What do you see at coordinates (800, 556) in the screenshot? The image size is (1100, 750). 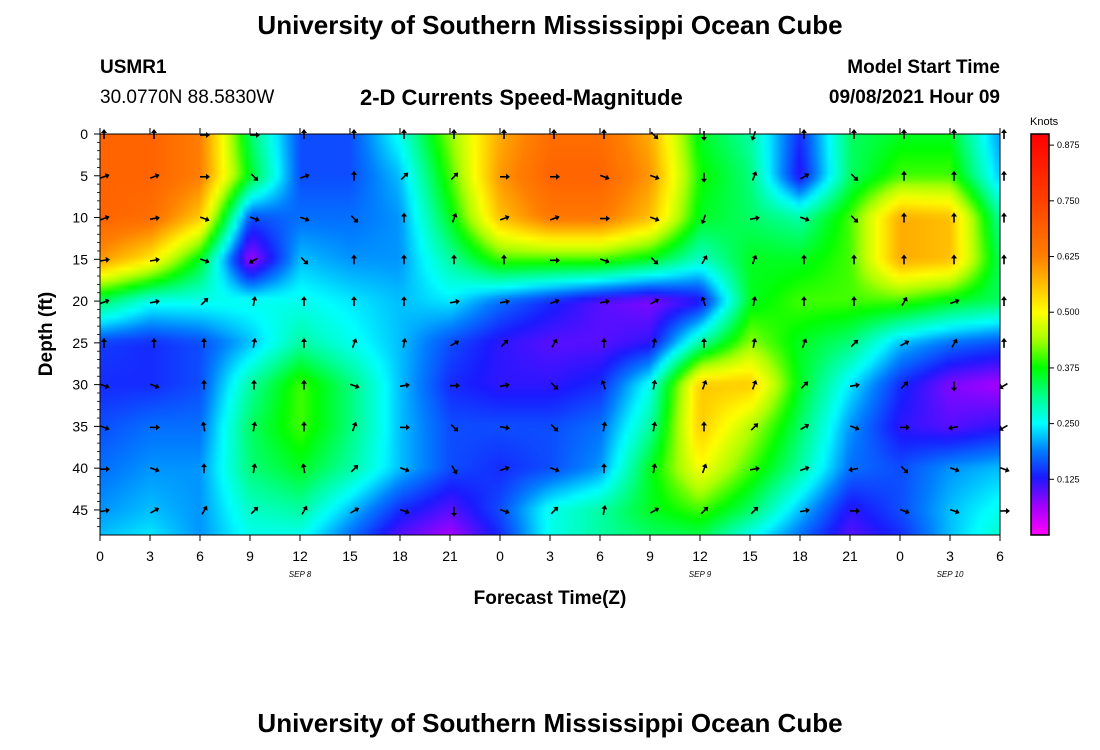 I see `x-tick-label: 18` at bounding box center [800, 556].